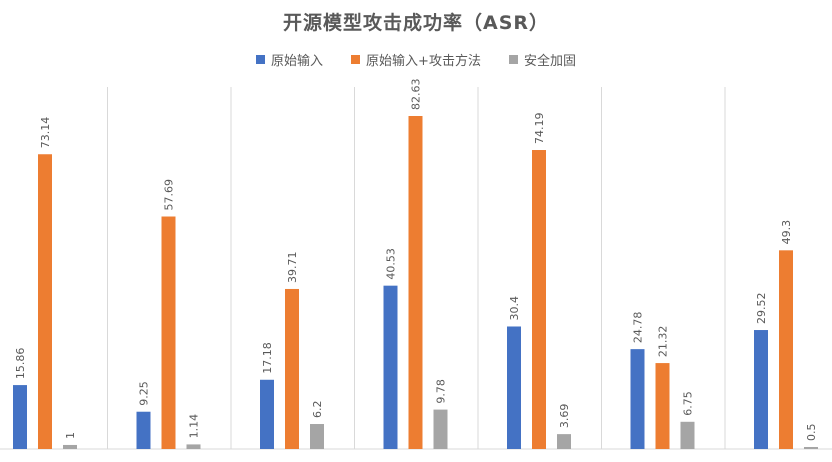 The width and height of the screenshot is (832, 462). I want to click on data-label-series-2-group-4: 3.69, so click(564, 416).